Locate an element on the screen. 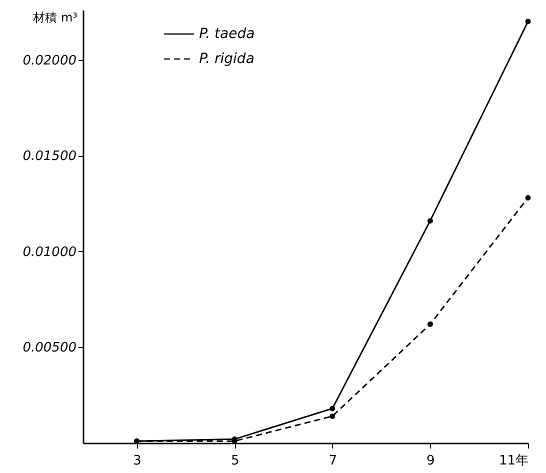 Image resolution: width=546 pixels, height=473 pixels. x-tick-label: 11年 is located at coordinates (513, 461).